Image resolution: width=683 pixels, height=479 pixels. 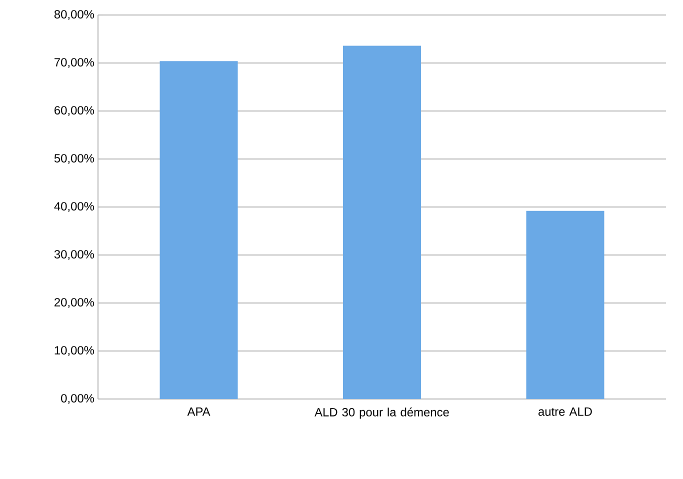 I want to click on y-tick-label: 80,00%, so click(x=74, y=15).